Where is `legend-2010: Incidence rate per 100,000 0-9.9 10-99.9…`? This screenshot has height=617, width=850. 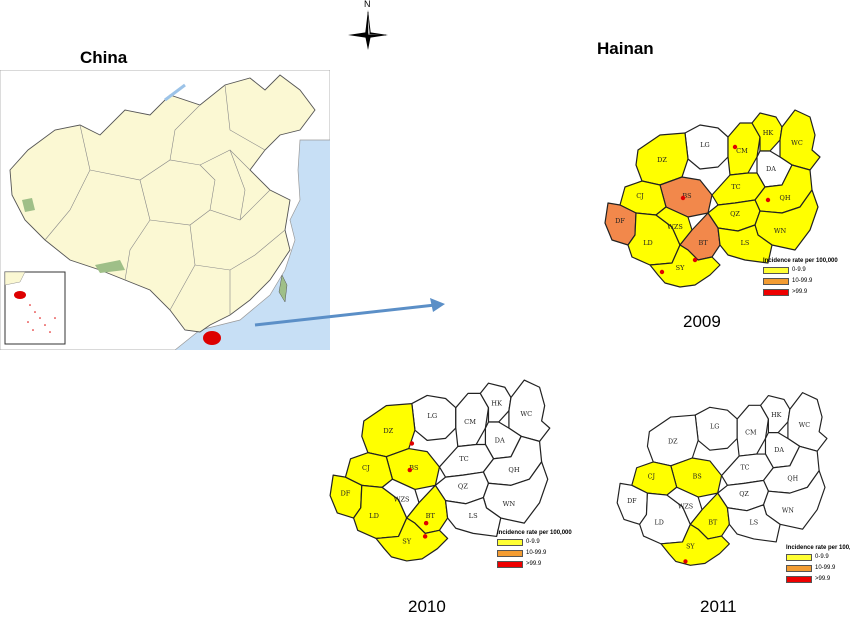
legend-2010: Incidence rate per 100,000 0-9.9 10-99.9… is located at coordinates (542, 549).